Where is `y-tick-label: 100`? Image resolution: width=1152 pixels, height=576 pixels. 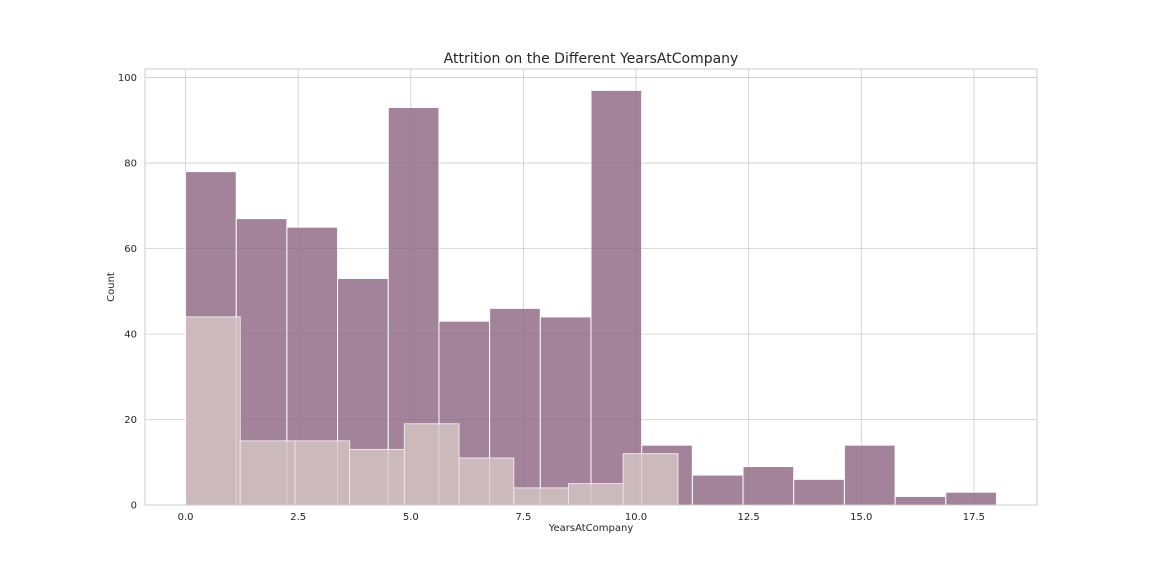 y-tick-label: 100 is located at coordinates (127, 78).